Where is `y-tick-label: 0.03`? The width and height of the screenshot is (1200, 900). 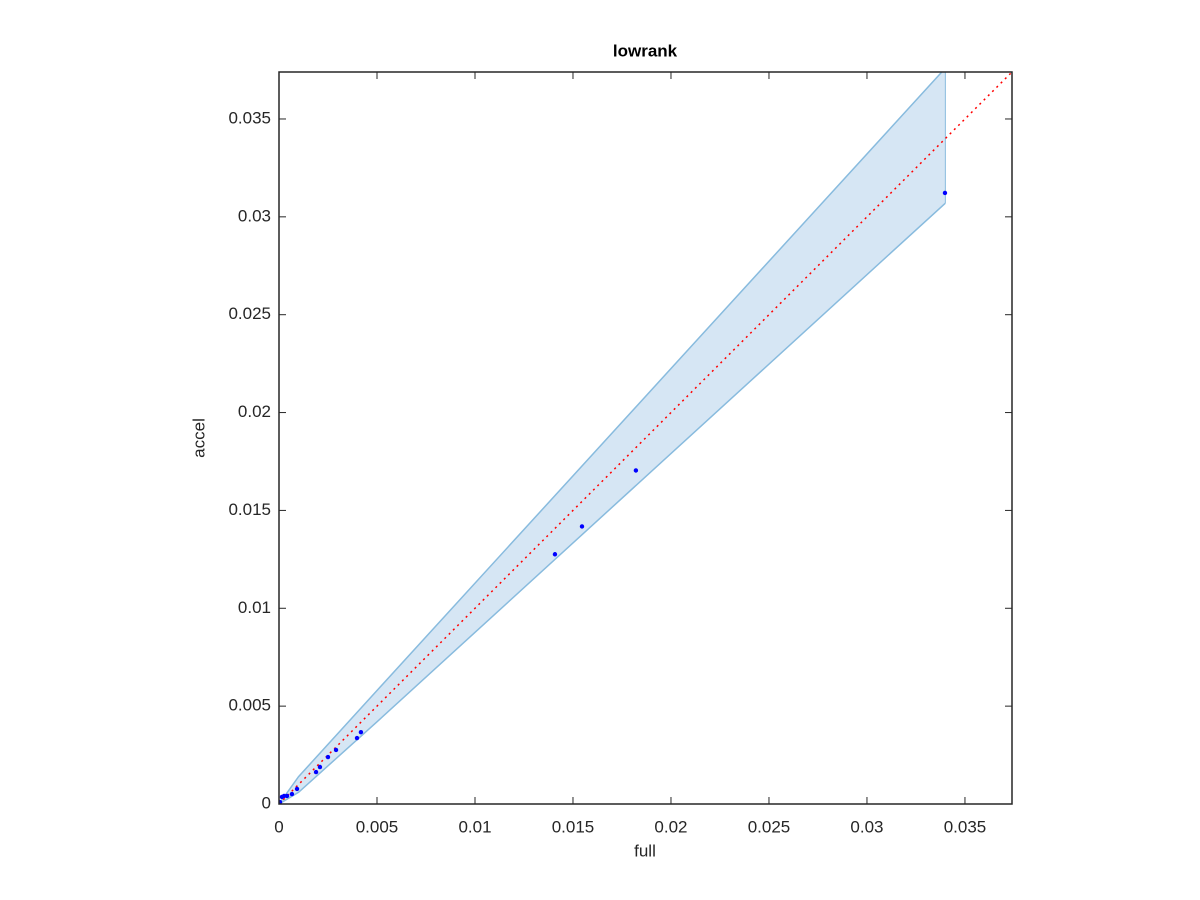 y-tick-label: 0.03 is located at coordinates (254, 215).